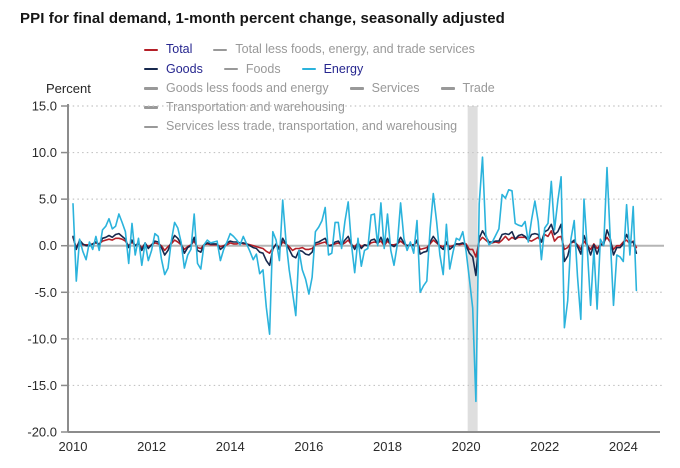 This screenshot has height=468, width=680. I want to click on series-line-total, so click(355, 244).